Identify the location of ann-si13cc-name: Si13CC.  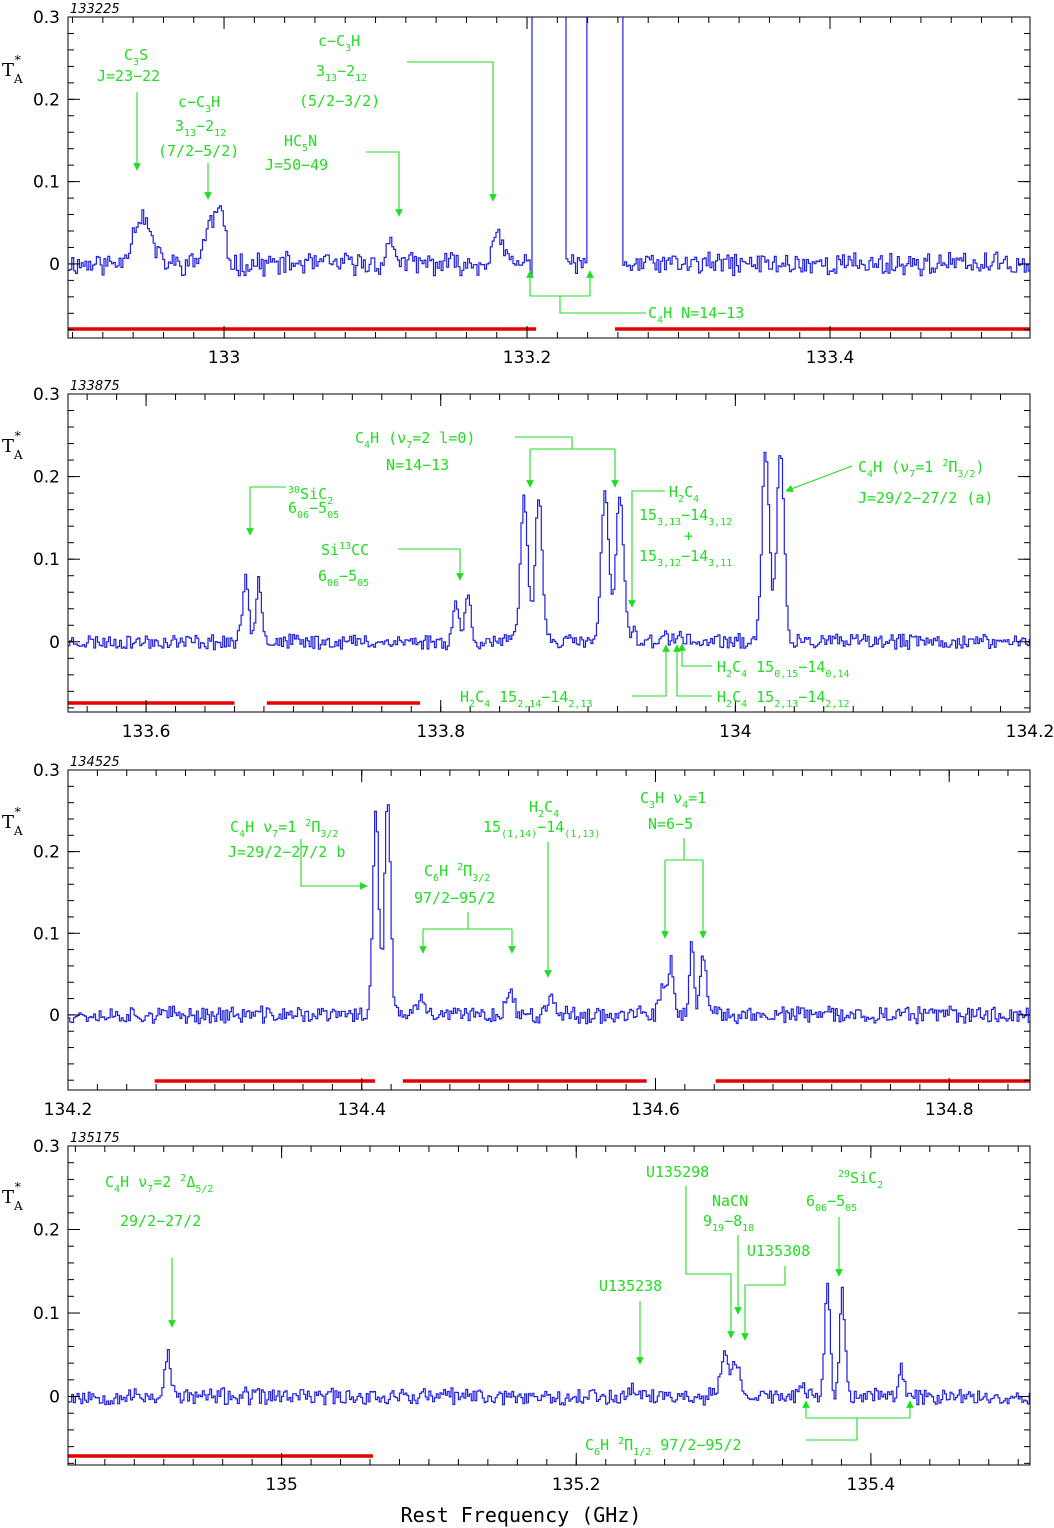
(345, 550).